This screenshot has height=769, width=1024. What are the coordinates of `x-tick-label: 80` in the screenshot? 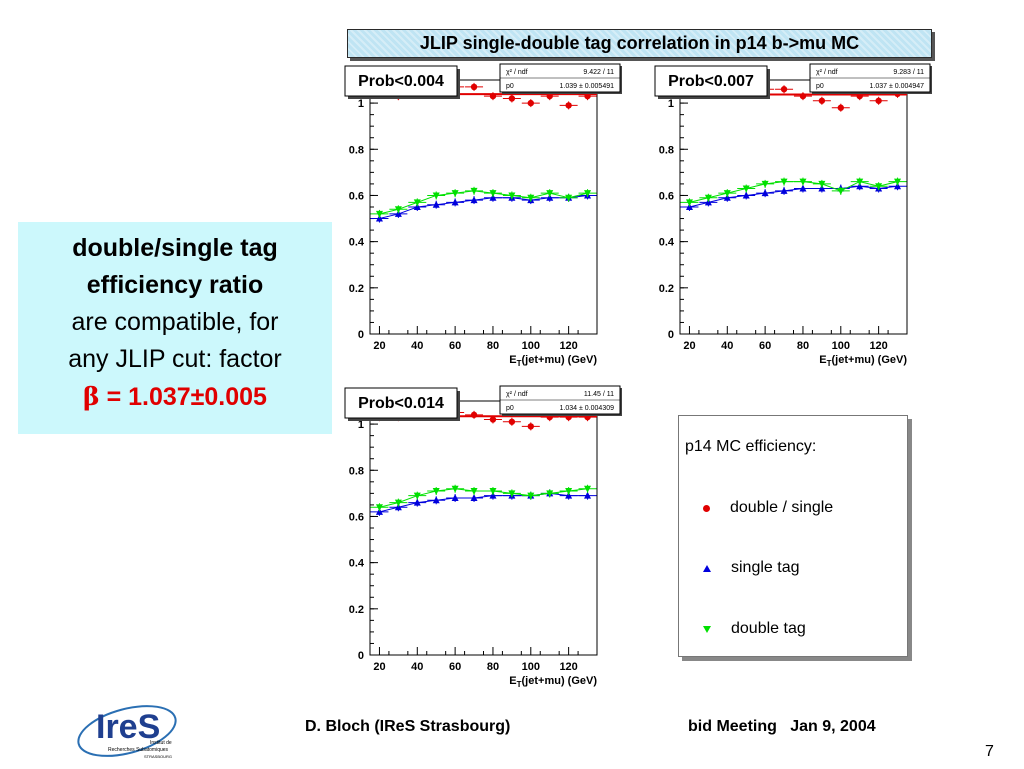 It's located at (493, 667).